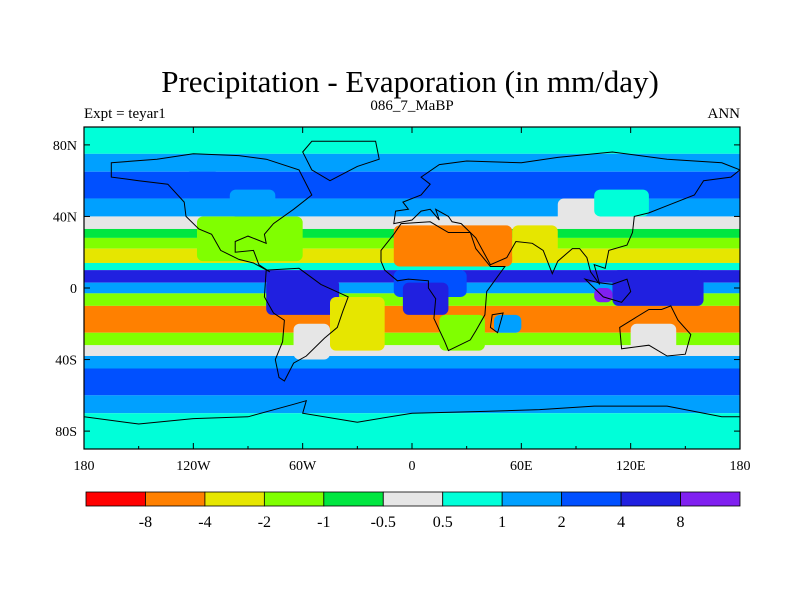 The image size is (800, 600). Describe the element at coordinates (566, 218) in the screenshot. I see `outline-eurasia` at that location.